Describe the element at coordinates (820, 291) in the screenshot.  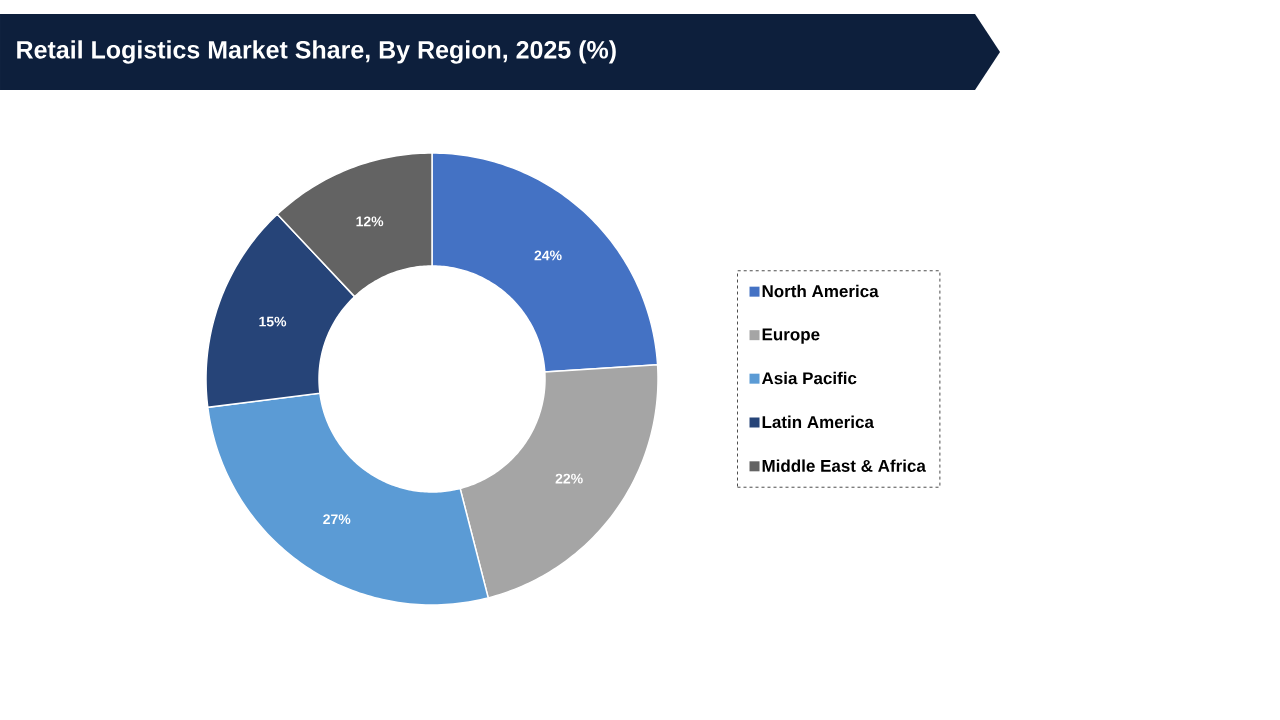
I see `legend-label: North America` at that location.